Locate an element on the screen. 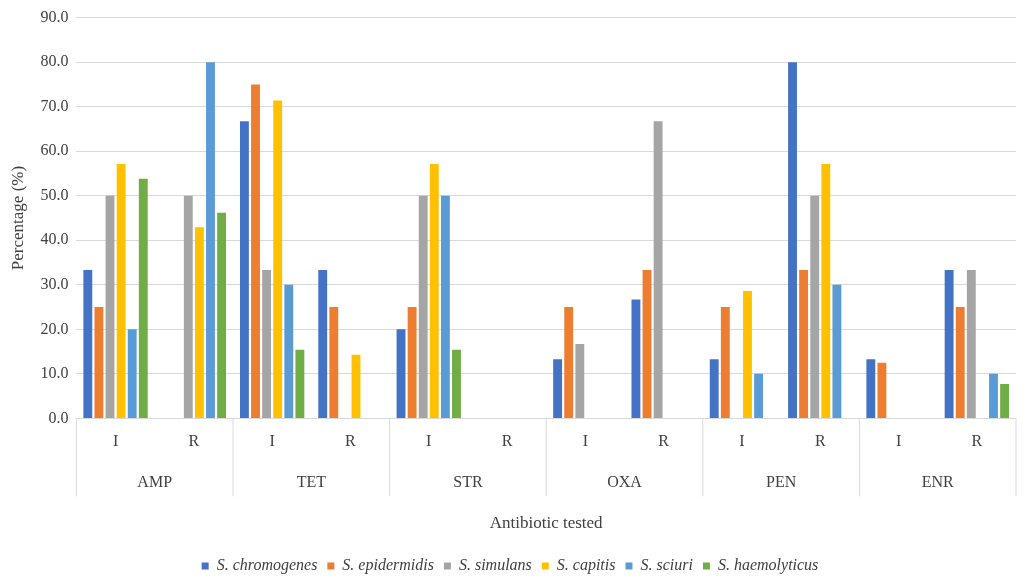 This screenshot has height=588, width=1026. y-tick-label: 50.0 is located at coordinates (54, 194).